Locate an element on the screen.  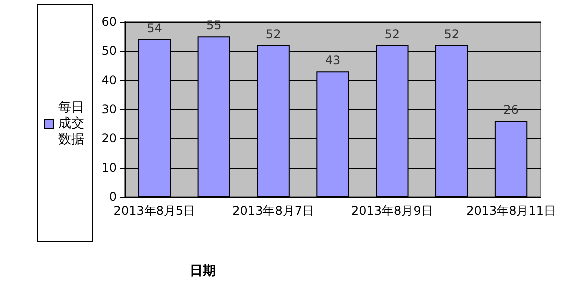
y-tick-label: 10 is located at coordinates (109, 167).